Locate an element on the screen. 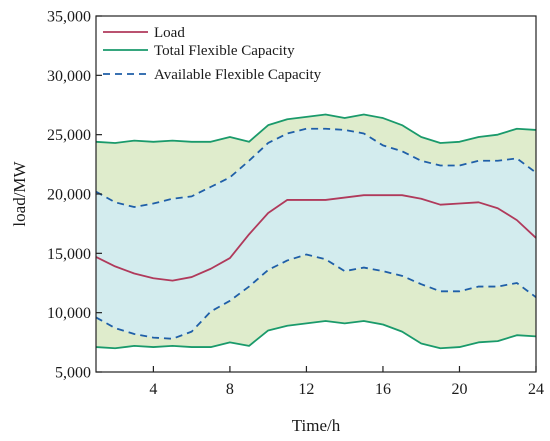 The width and height of the screenshot is (550, 441). total-flexible-capacity-lower-line is located at coordinates (316, 335).